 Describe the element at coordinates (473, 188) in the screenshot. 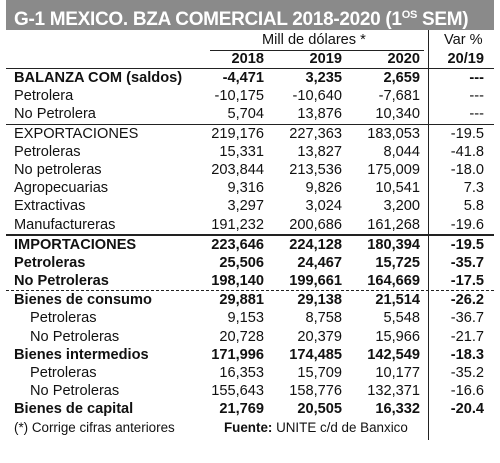

I see `var-cell: 7.3` at that location.